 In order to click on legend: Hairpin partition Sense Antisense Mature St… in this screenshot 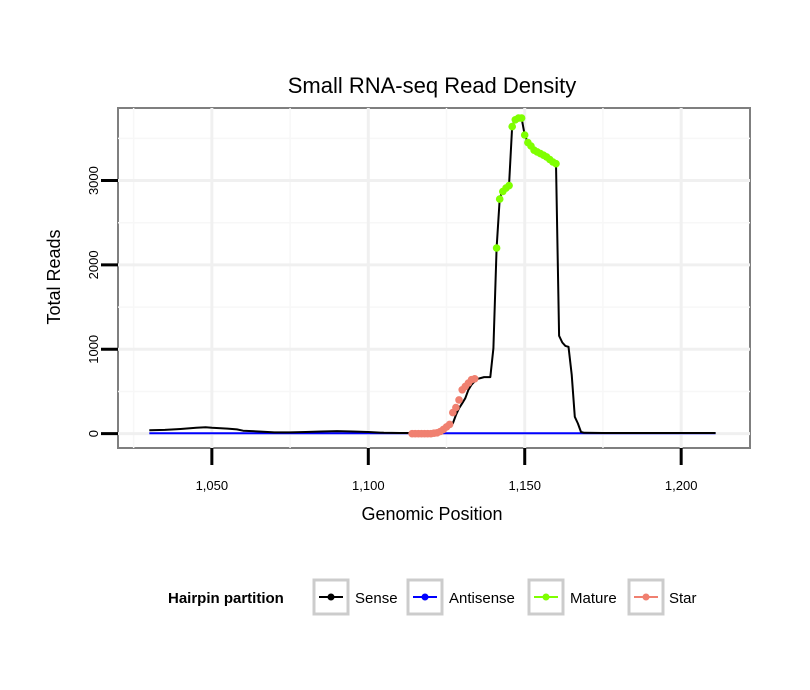, I will do `click(432, 597)`.